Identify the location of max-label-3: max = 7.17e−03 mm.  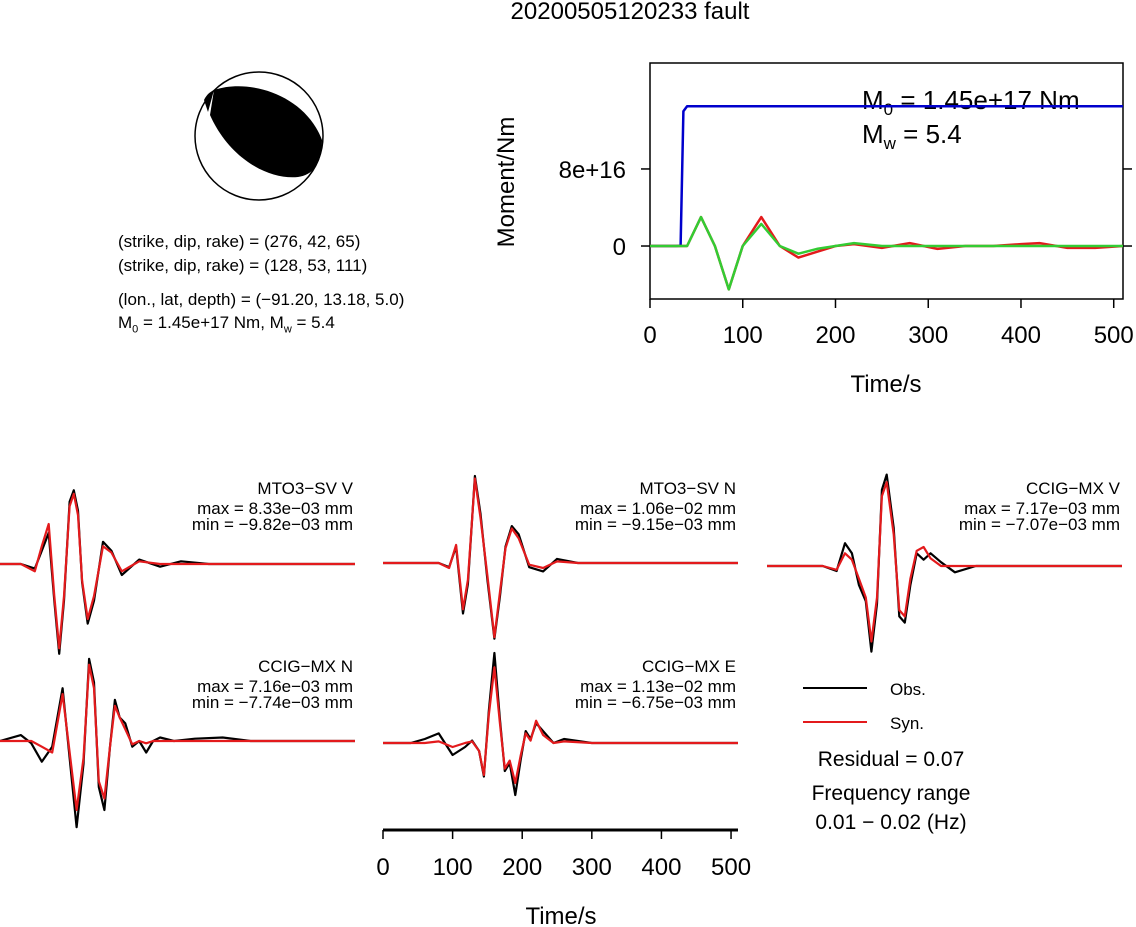
(1042, 508).